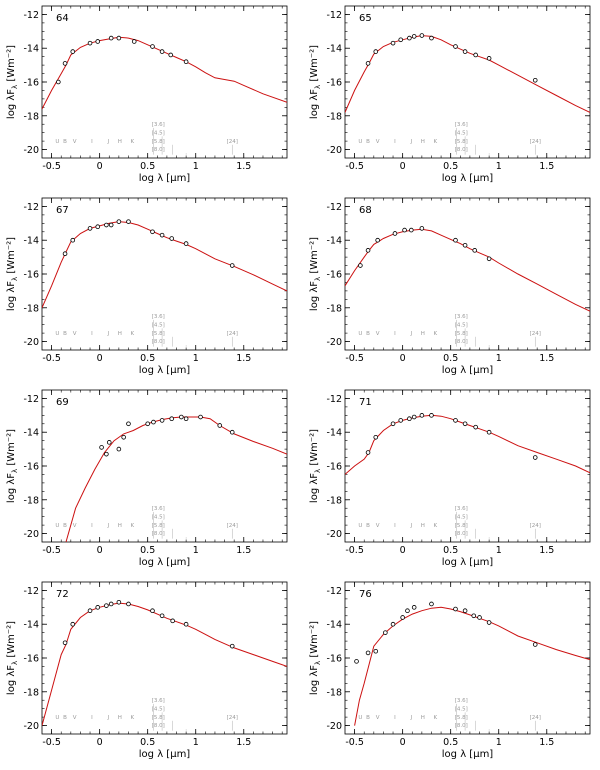 The image size is (600, 770). What do you see at coordinates (62, 594) in the screenshot?
I see `panel-id-label: 72` at bounding box center [62, 594].